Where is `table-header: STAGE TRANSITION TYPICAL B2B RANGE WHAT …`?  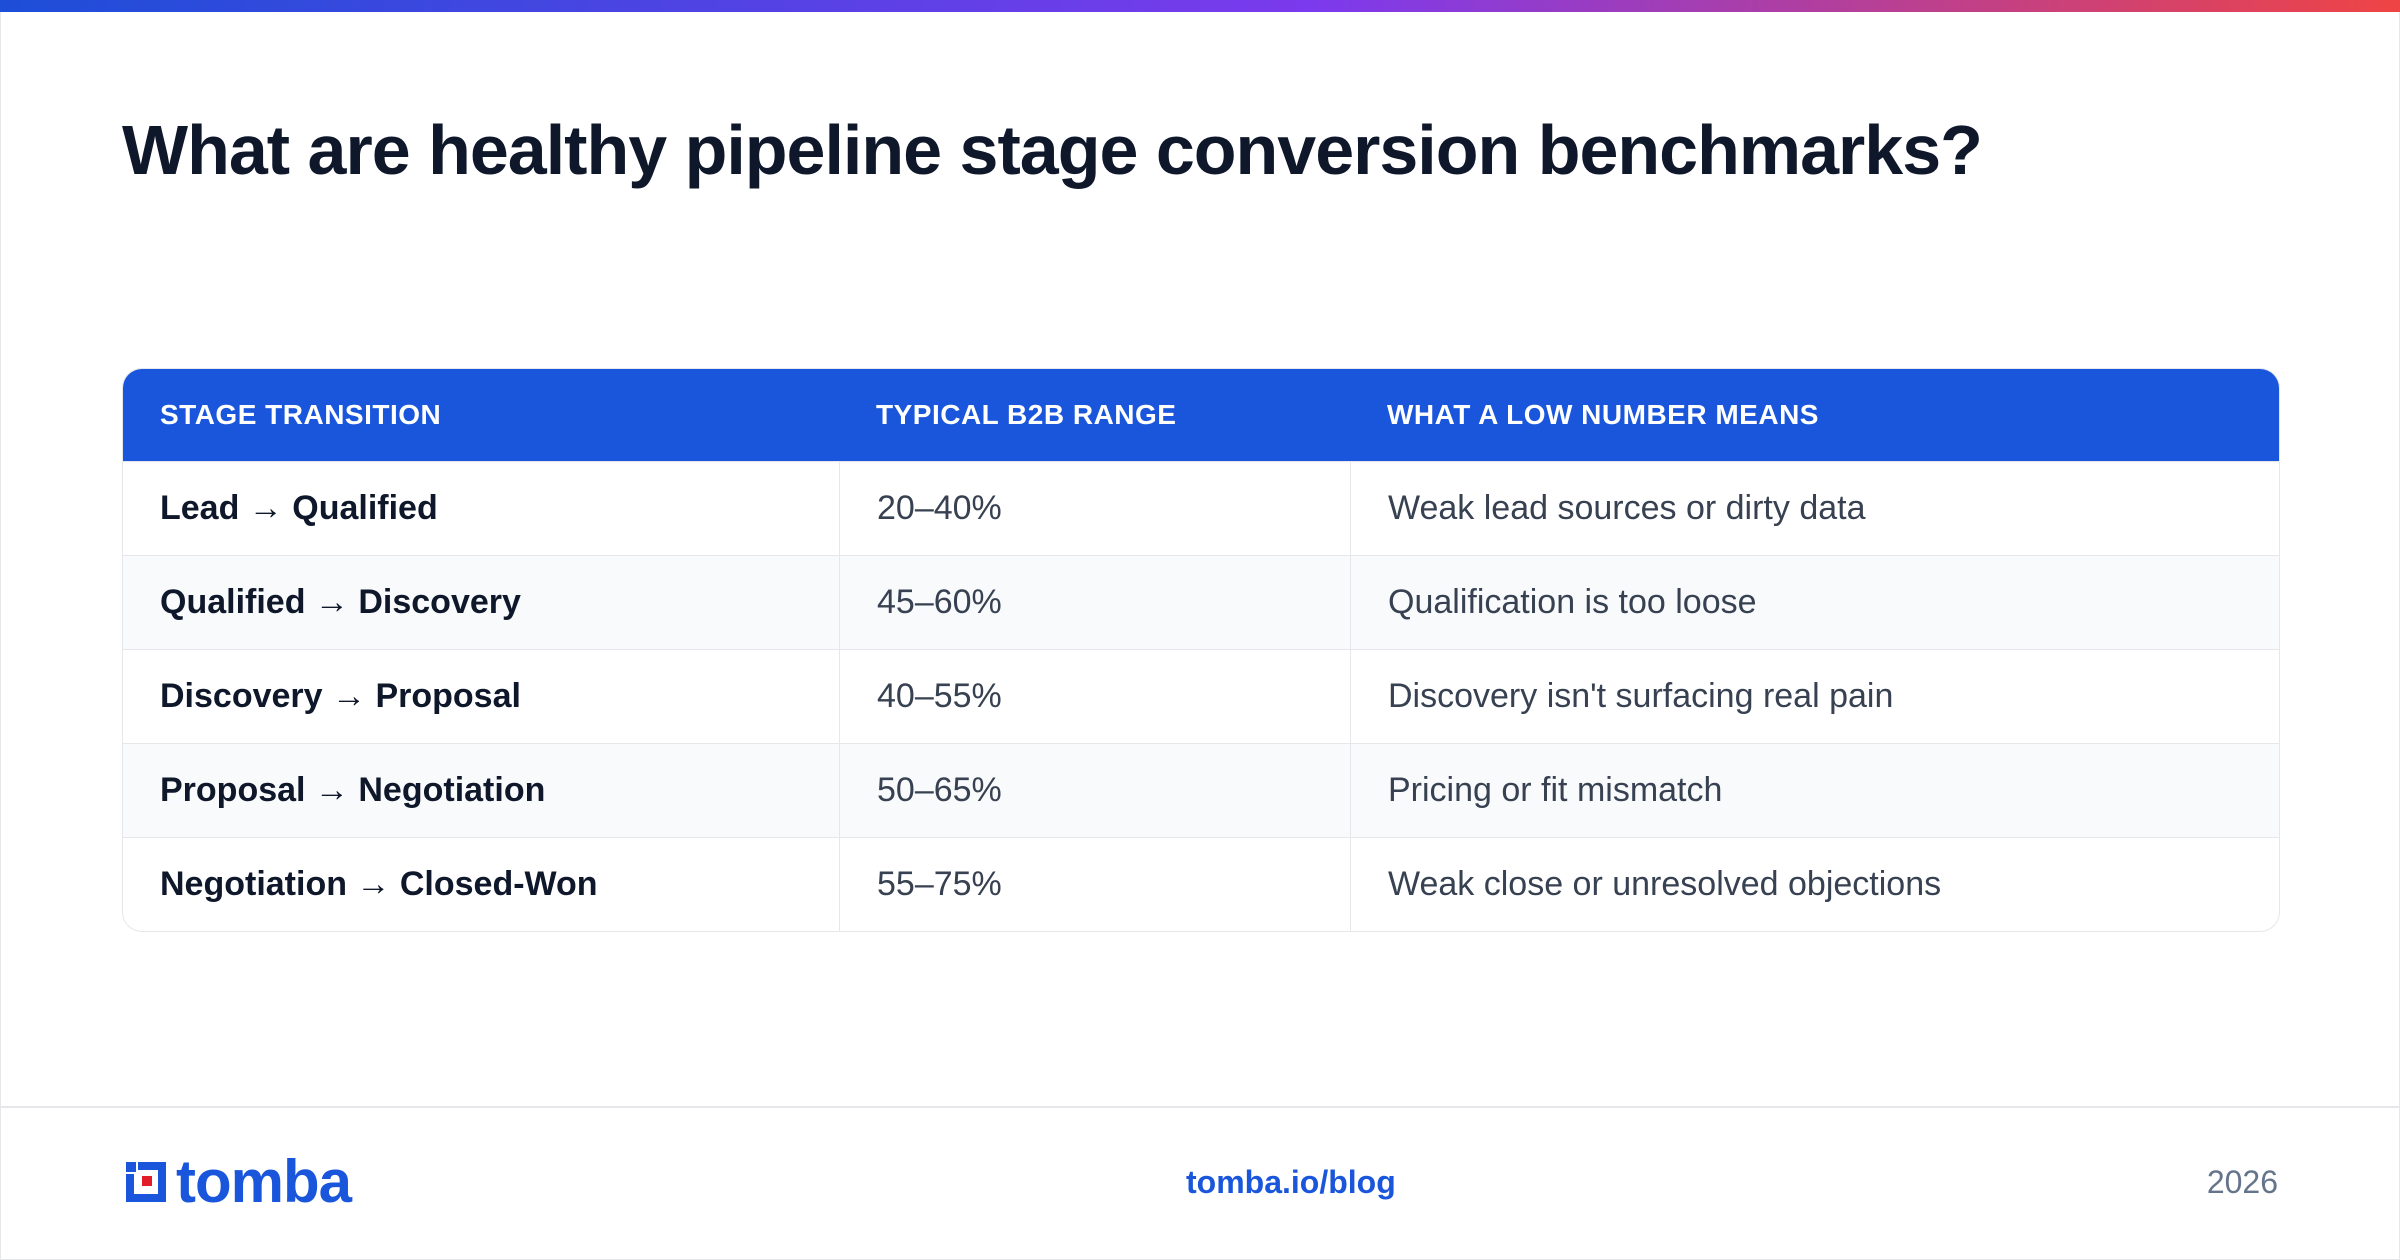 table-header: STAGE TRANSITION TYPICAL B2B RANGE WHAT … is located at coordinates (1201, 415).